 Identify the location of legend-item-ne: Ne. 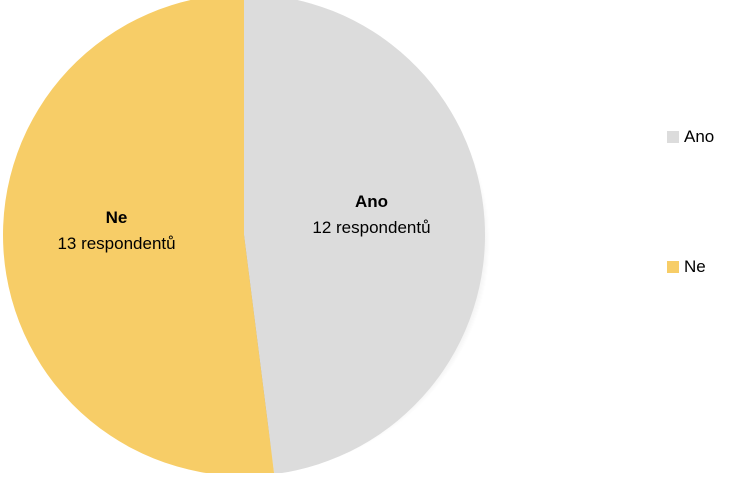
(686, 267).